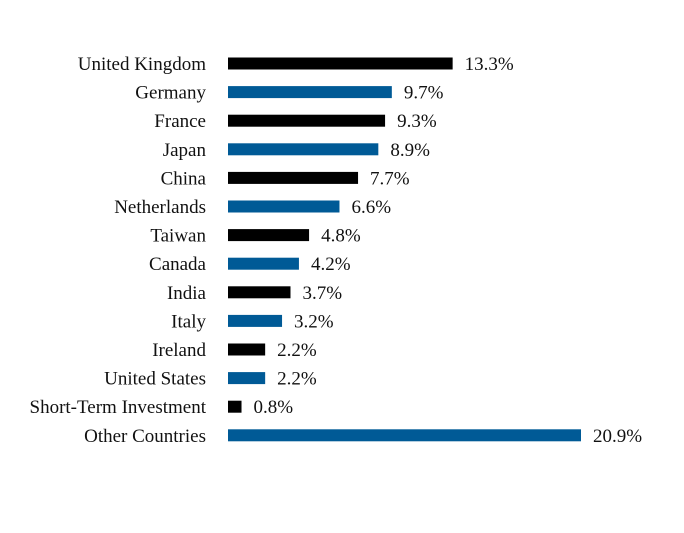 This screenshot has height=533, width=684. I want to click on value-label: 13.3%, so click(489, 64).